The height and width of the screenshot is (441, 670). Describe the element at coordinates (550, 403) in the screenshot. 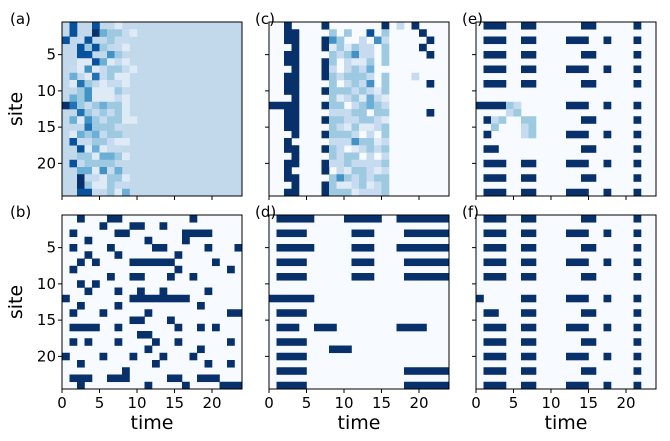

I see `x-tick-label: 10` at that location.